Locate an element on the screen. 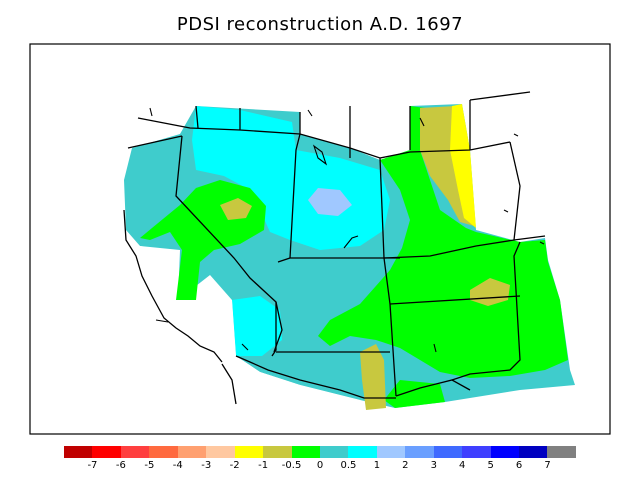  region-green-south is located at coordinates (414, 394).